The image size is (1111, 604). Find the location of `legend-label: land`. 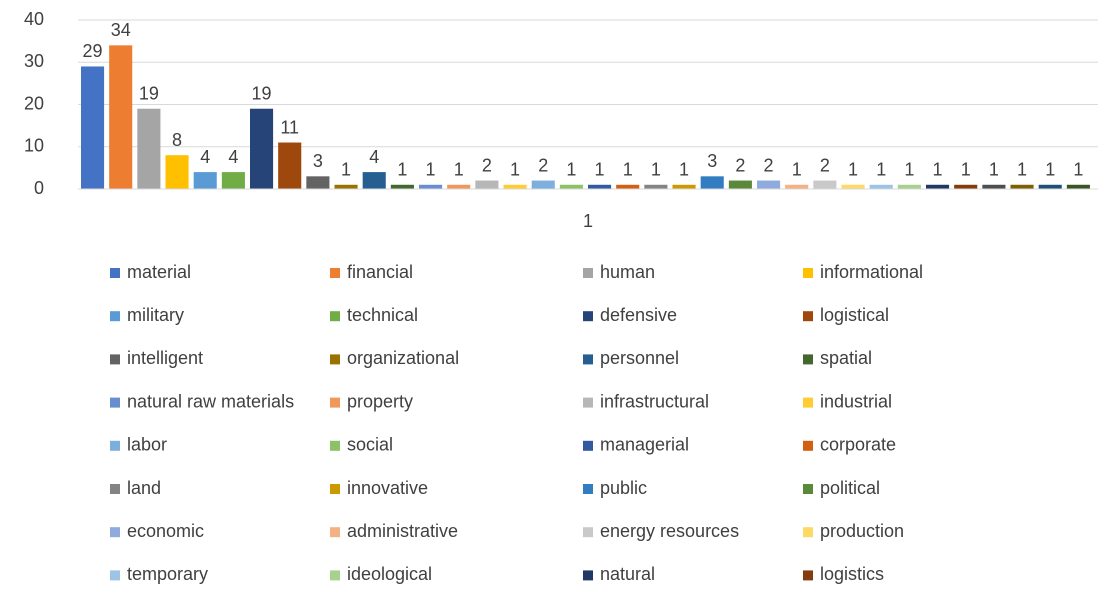

legend-label: land is located at coordinates (144, 488).